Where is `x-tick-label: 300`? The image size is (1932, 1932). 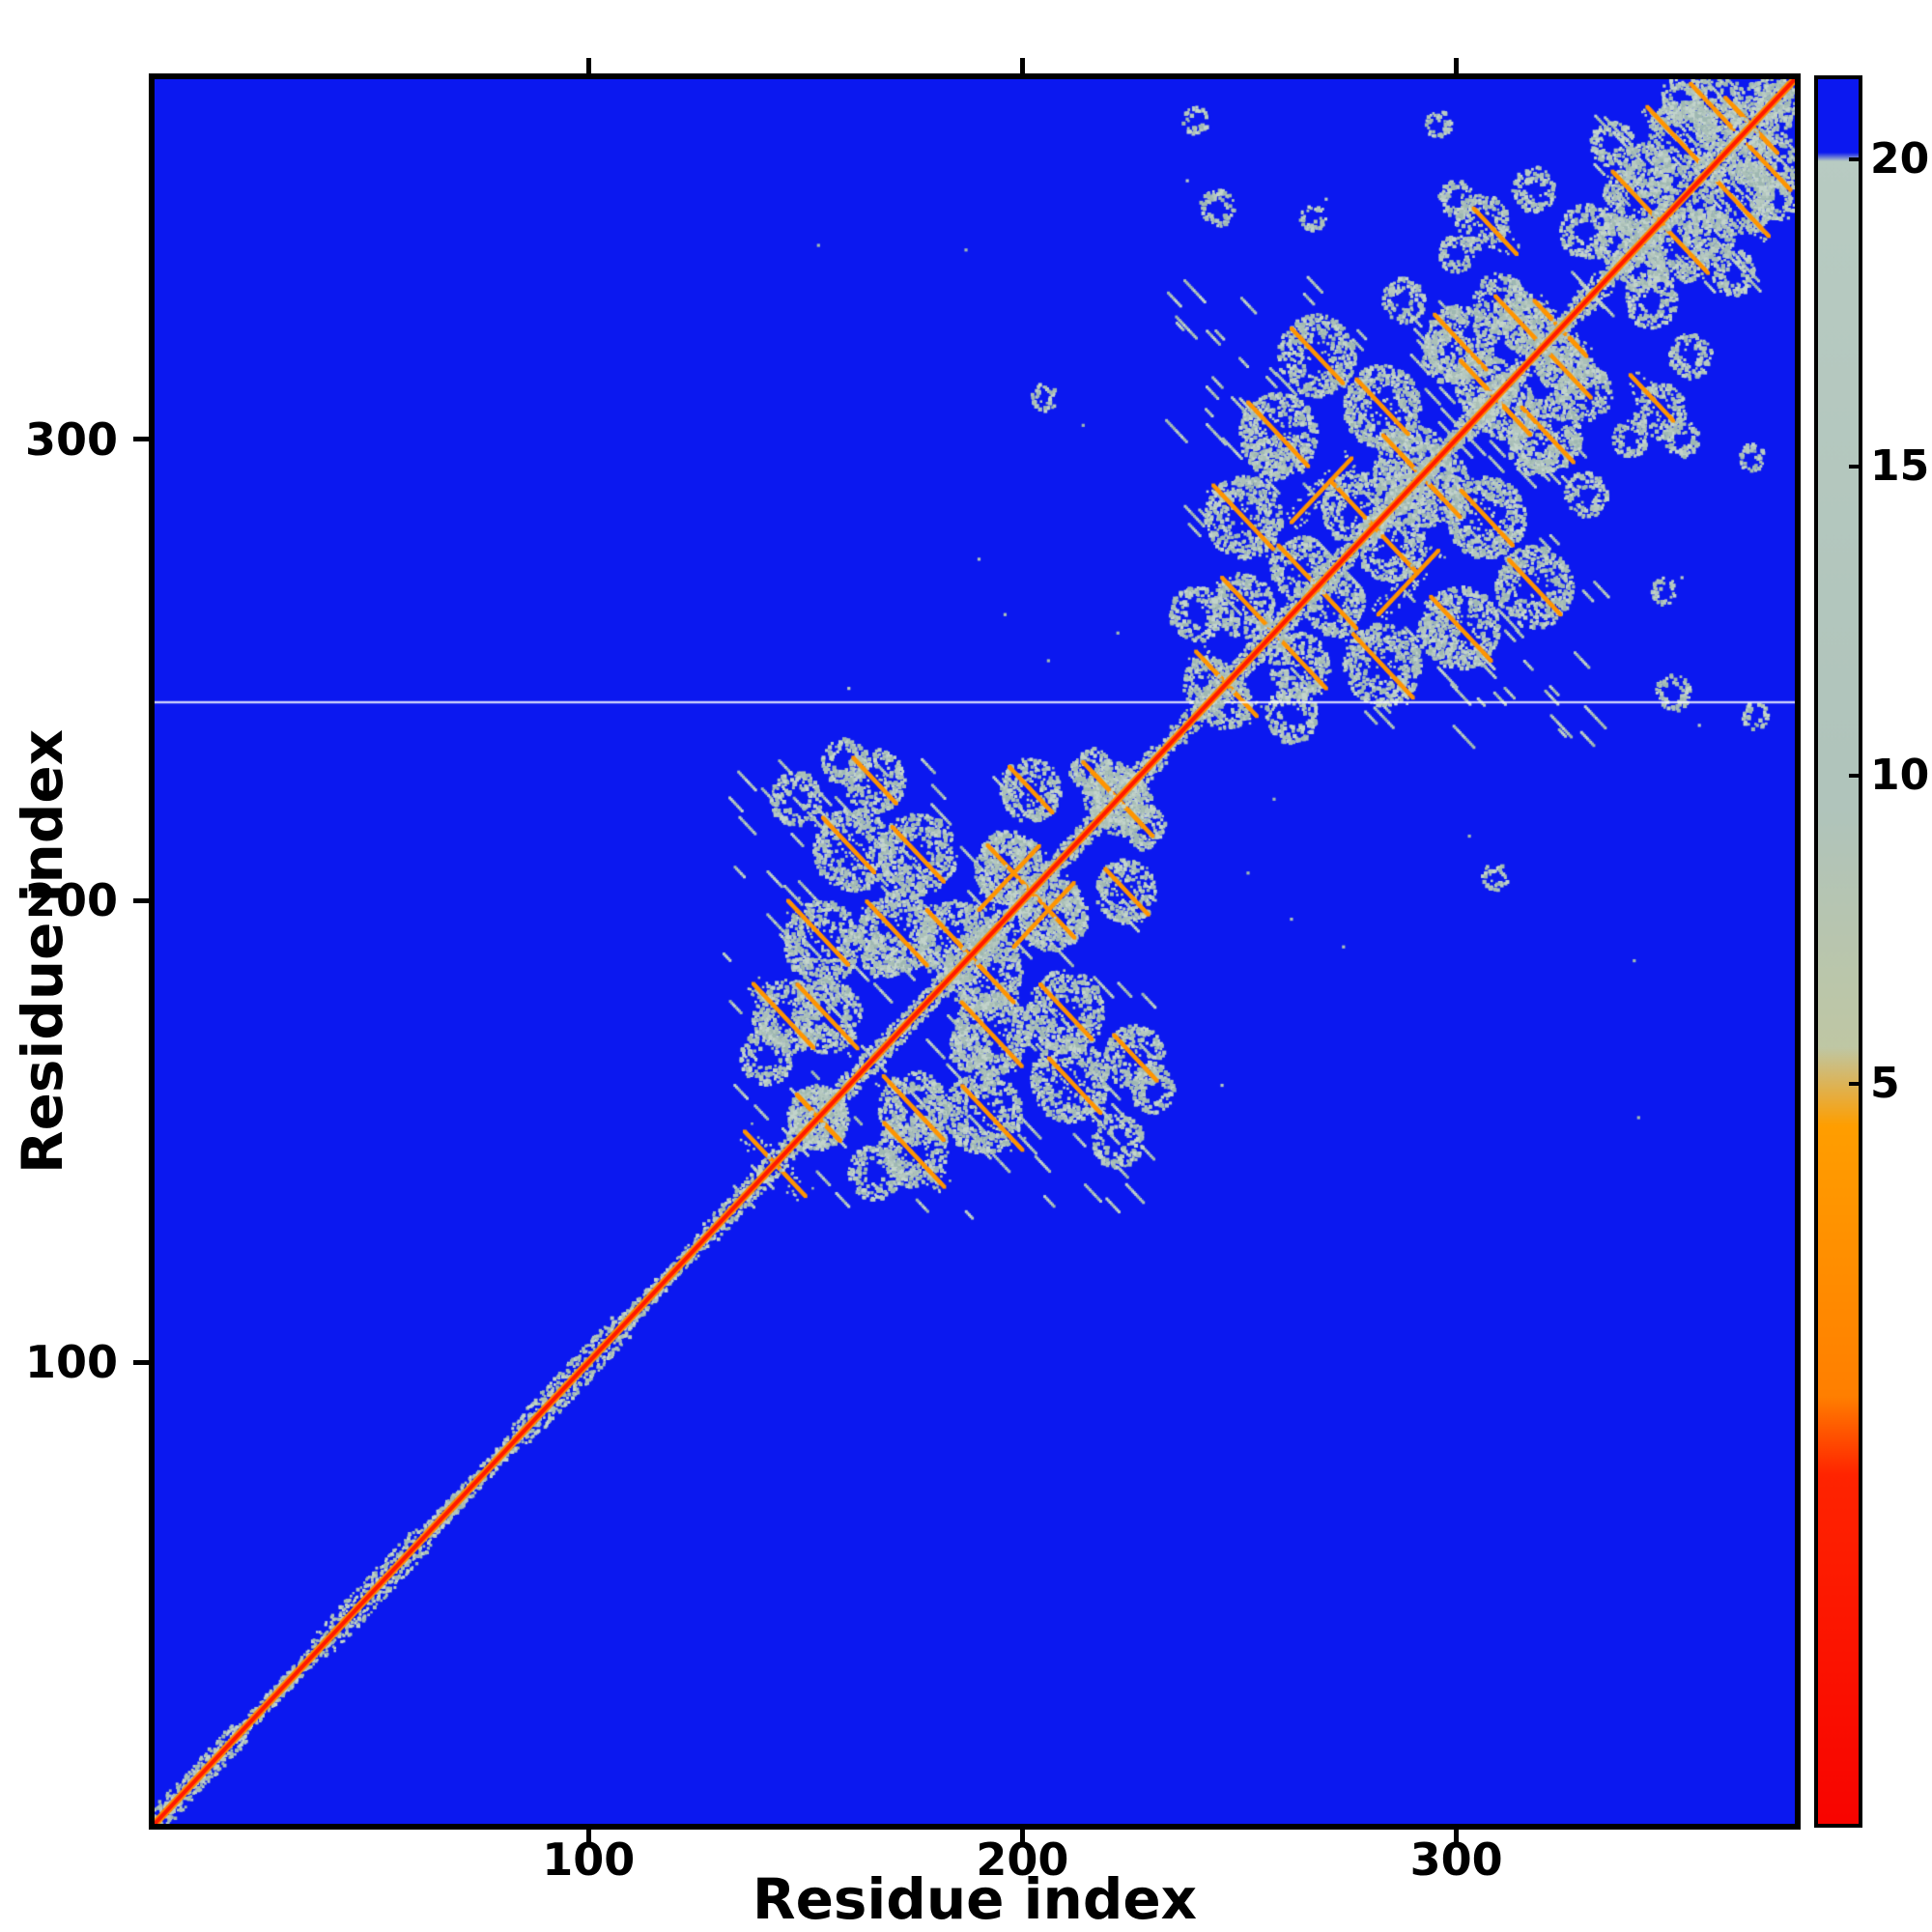
x-tick-label: 300 is located at coordinates (1456, 1859).